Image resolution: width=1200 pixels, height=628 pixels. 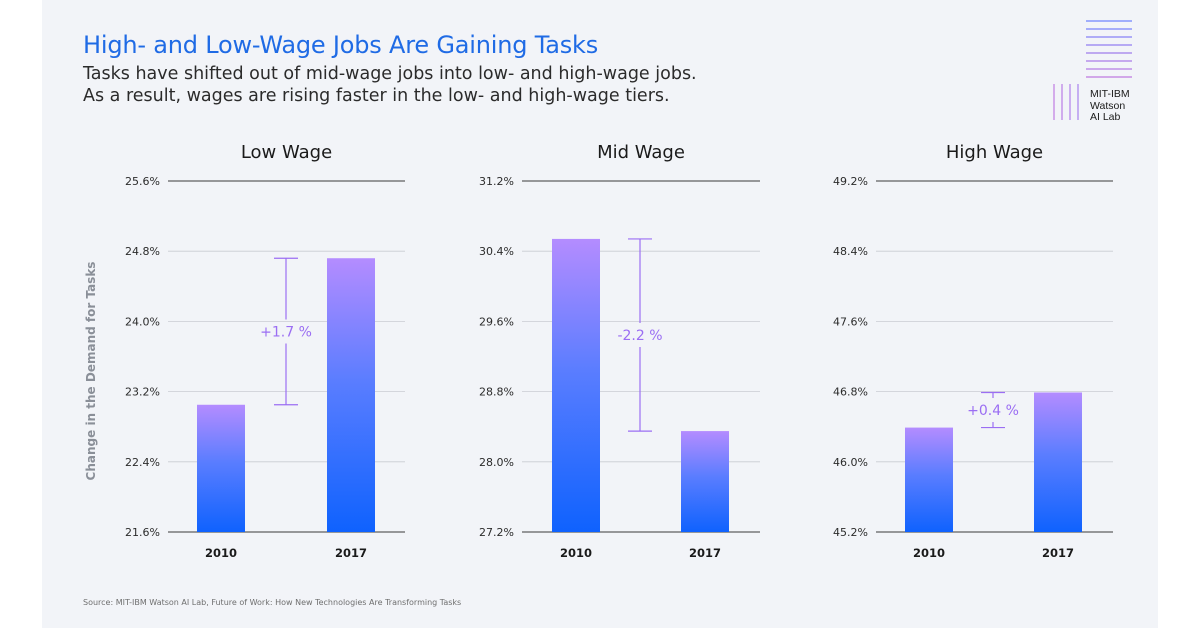 I want to click on x-tick-label-high-wage: 2010, so click(x=929, y=553).